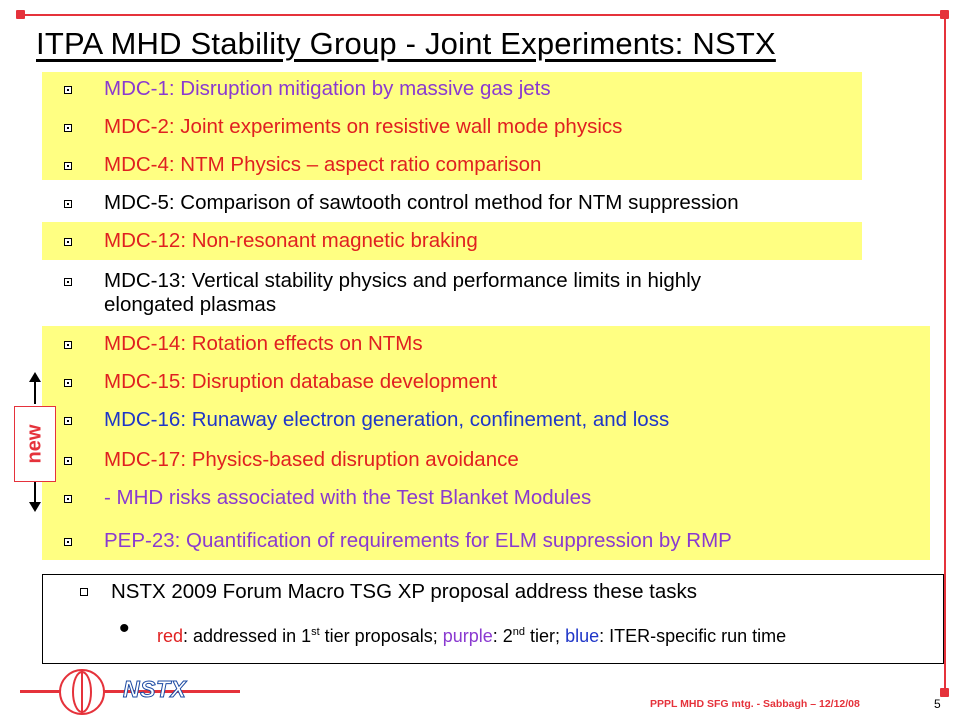 The width and height of the screenshot is (960, 720). Describe the element at coordinates (493, 619) in the screenshot. I see `note-box` at that location.